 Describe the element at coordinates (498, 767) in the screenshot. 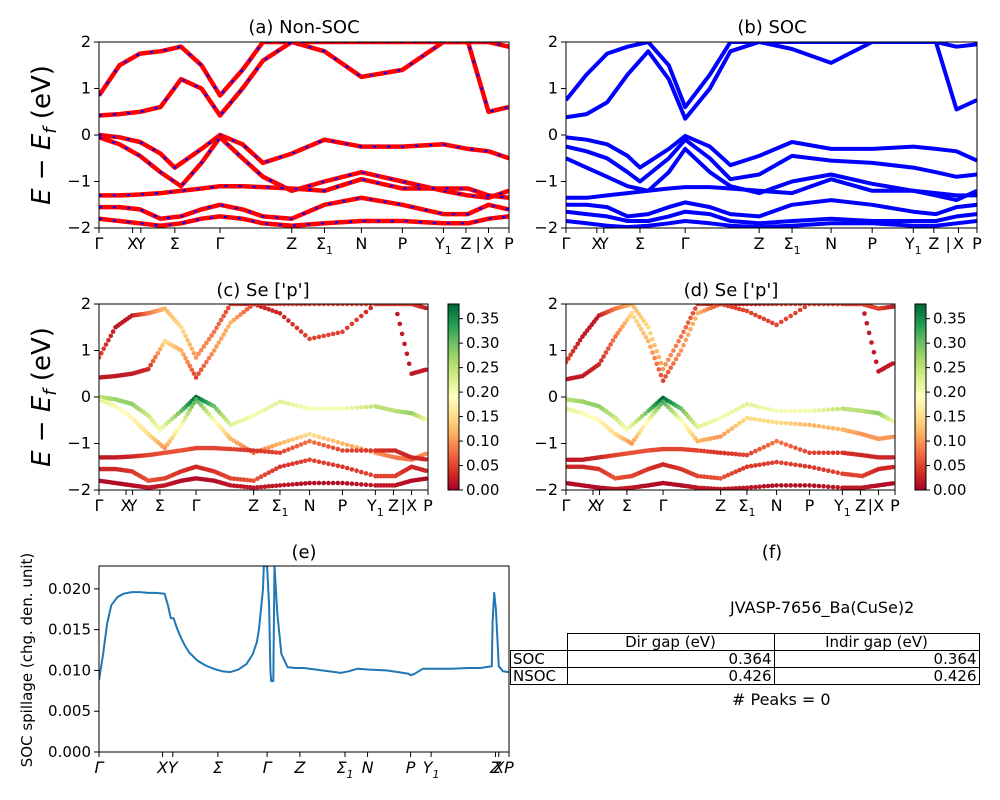

I see `kpoint-label-e: X` at that location.